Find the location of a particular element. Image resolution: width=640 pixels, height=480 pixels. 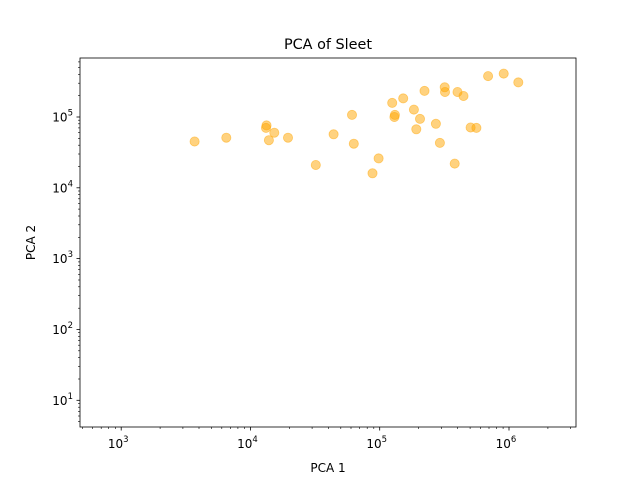

x-tick-label: 10⁵ is located at coordinates (376, 443).